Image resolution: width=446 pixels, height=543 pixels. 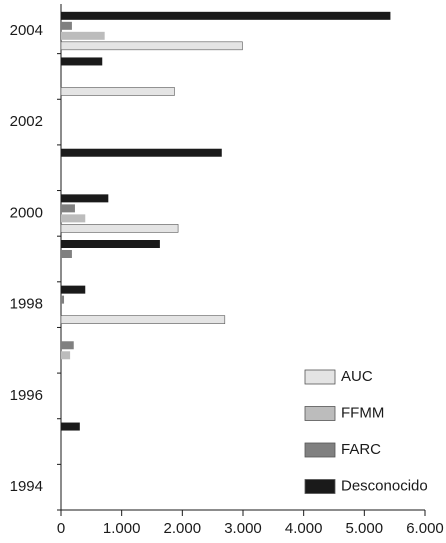 I want to click on y-tick-label: 1998, so click(x=26, y=304).